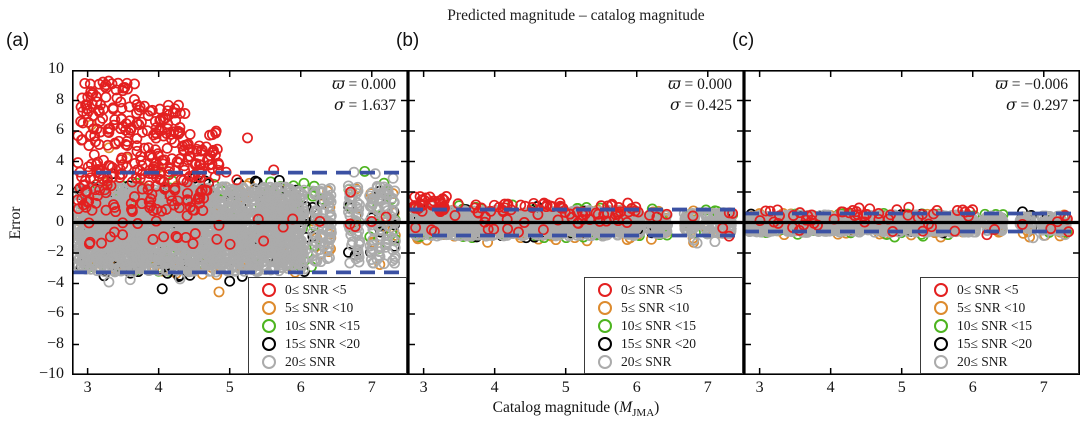  I want to click on panel-label-c: (c), so click(743, 40).